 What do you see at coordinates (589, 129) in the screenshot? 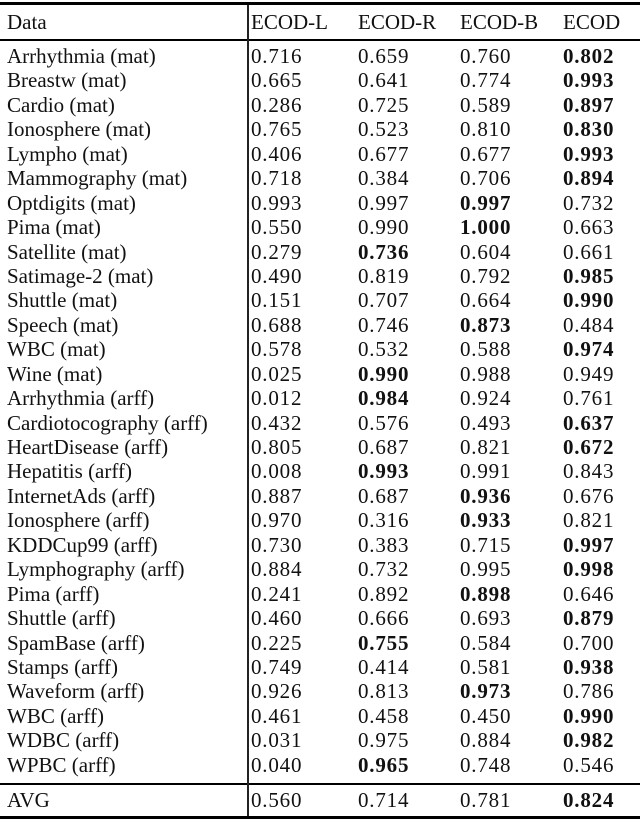
I see `cell-value: 0.830` at bounding box center [589, 129].